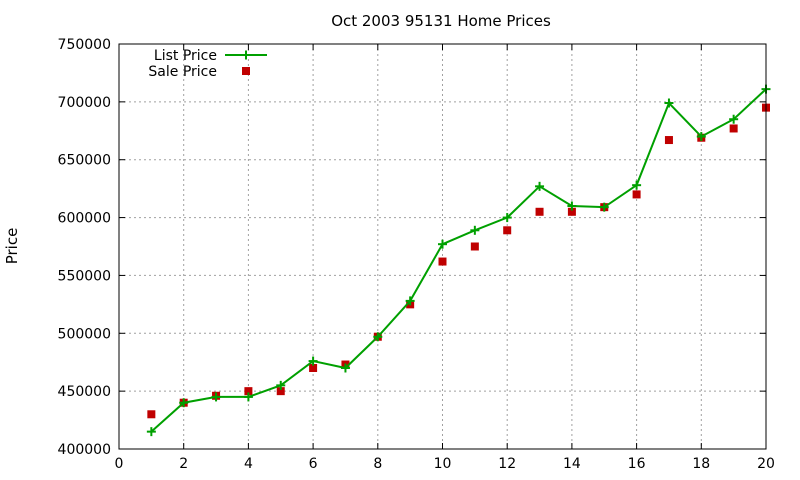 This screenshot has width=800, height=480. Describe the element at coordinates (84, 45) in the screenshot. I see `y-tick-label: 750000` at that location.